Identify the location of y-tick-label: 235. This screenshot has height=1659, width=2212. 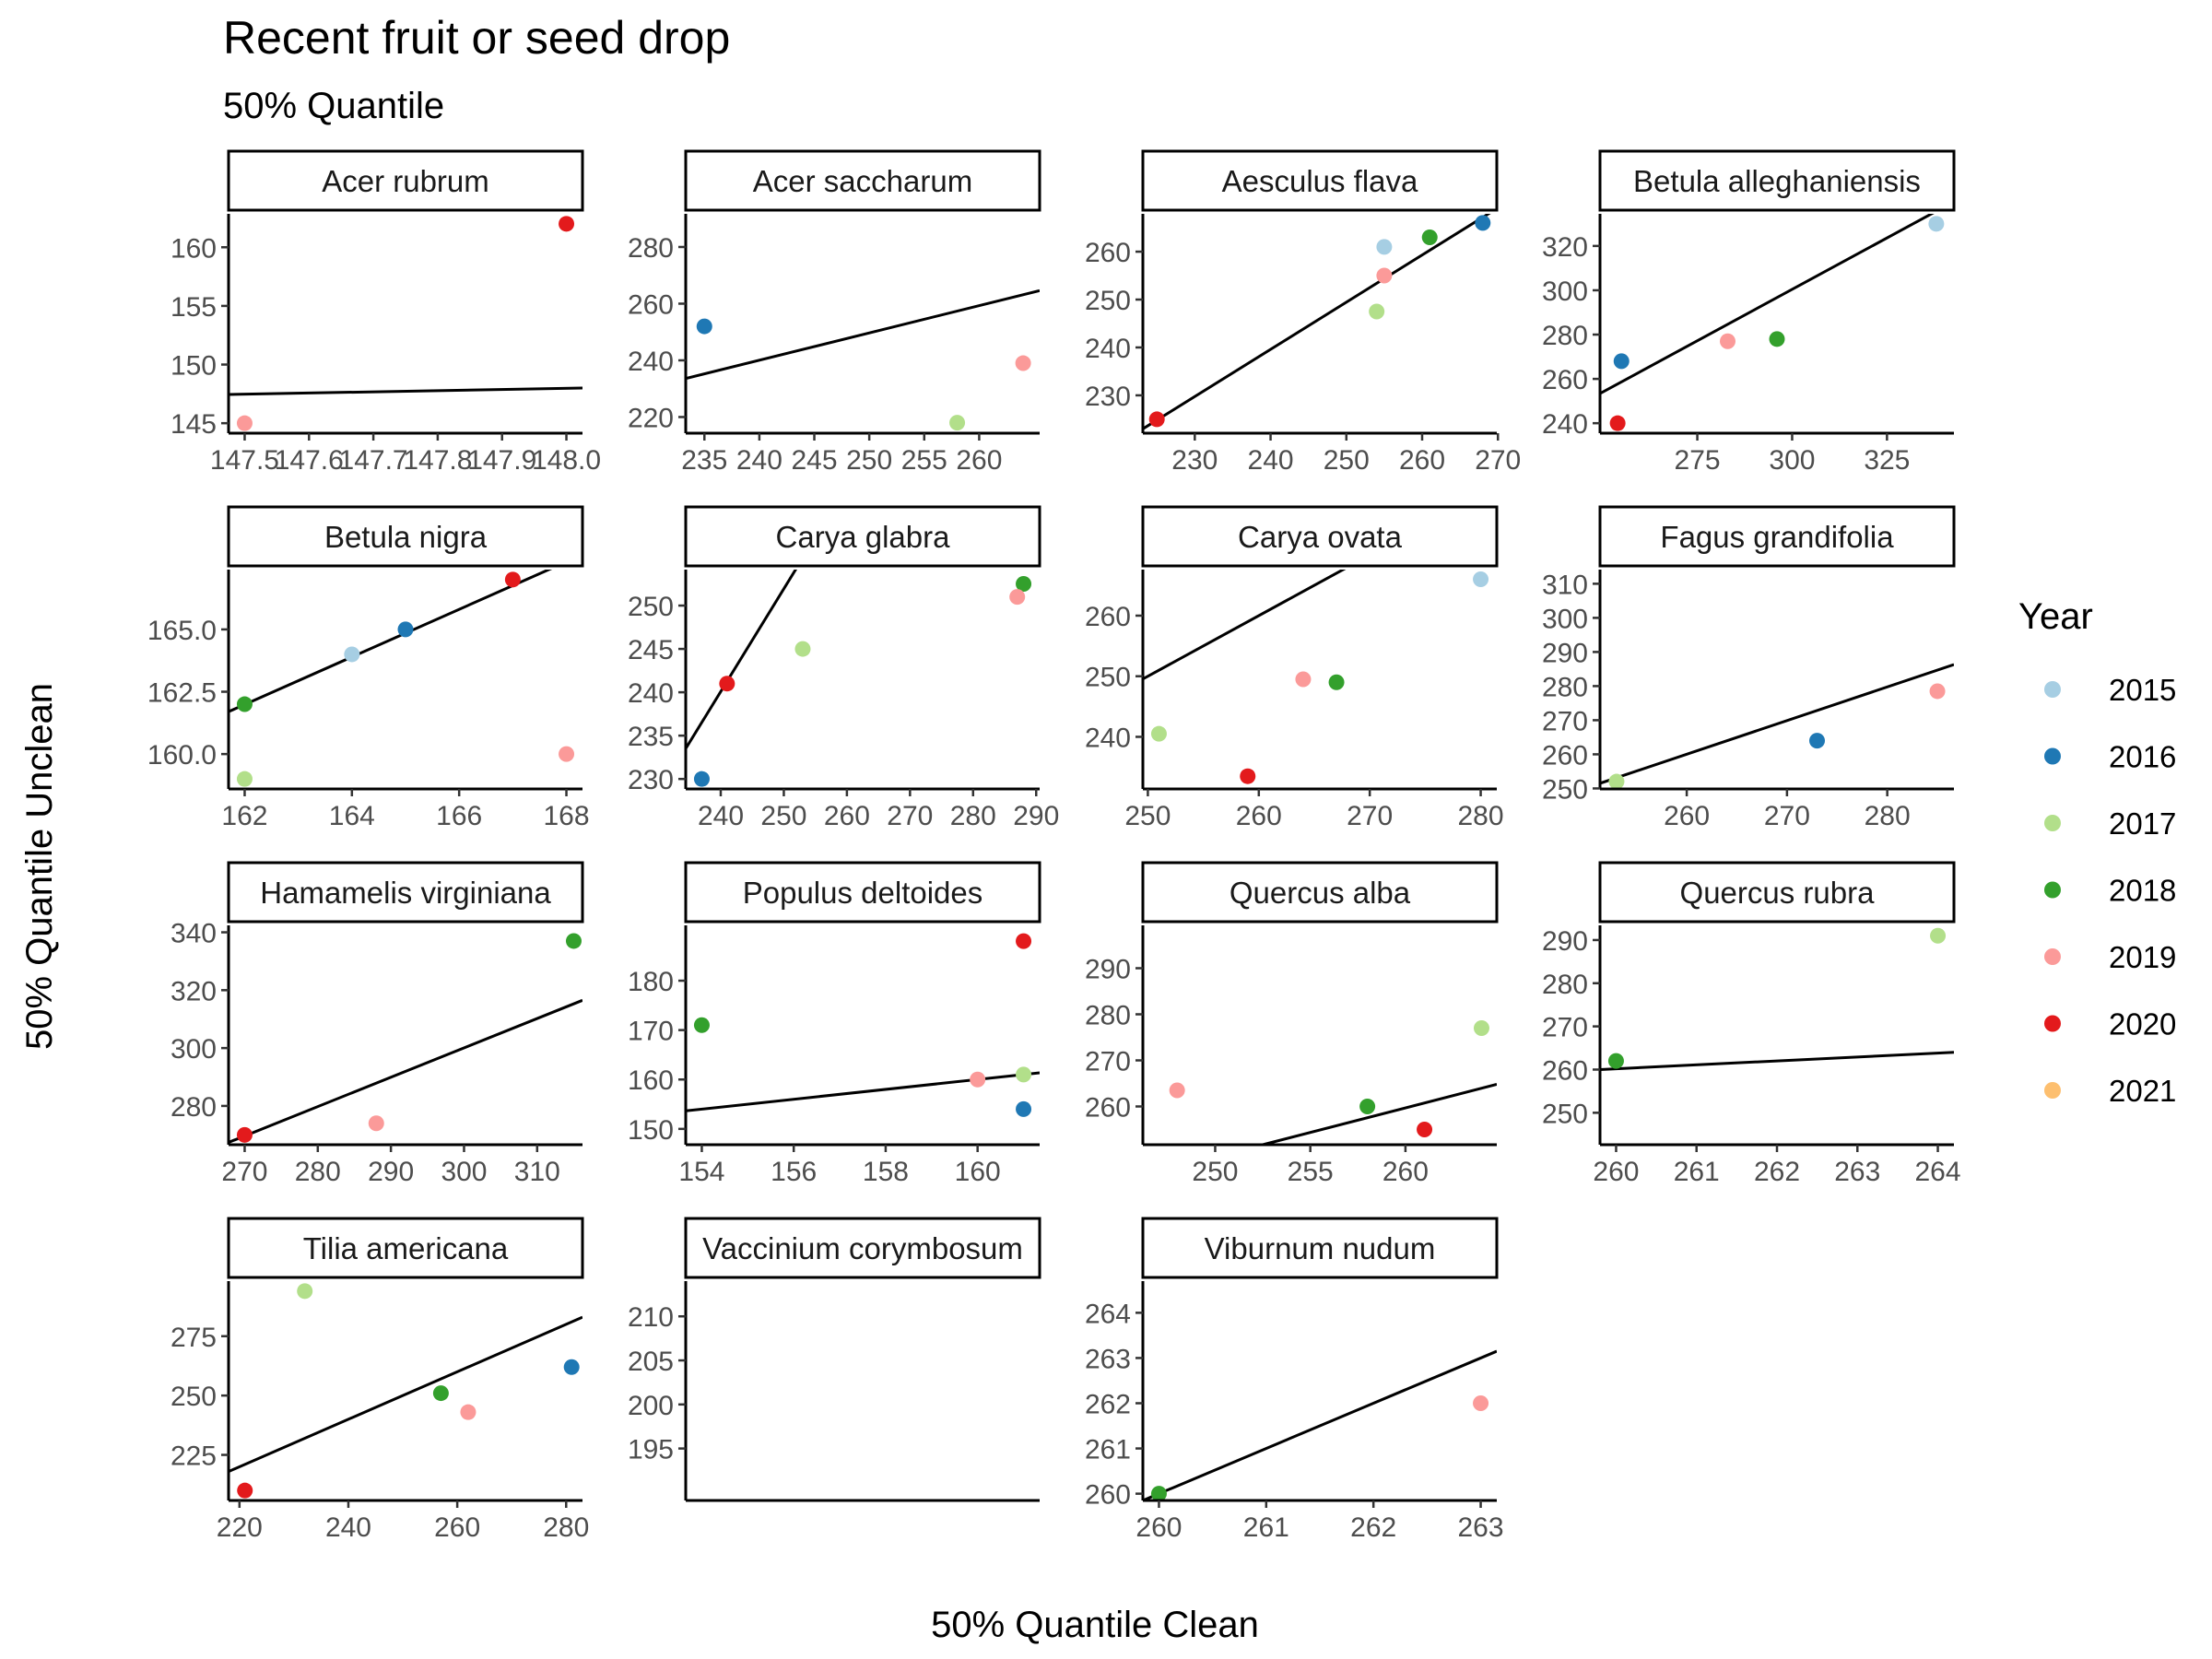
(651, 737).